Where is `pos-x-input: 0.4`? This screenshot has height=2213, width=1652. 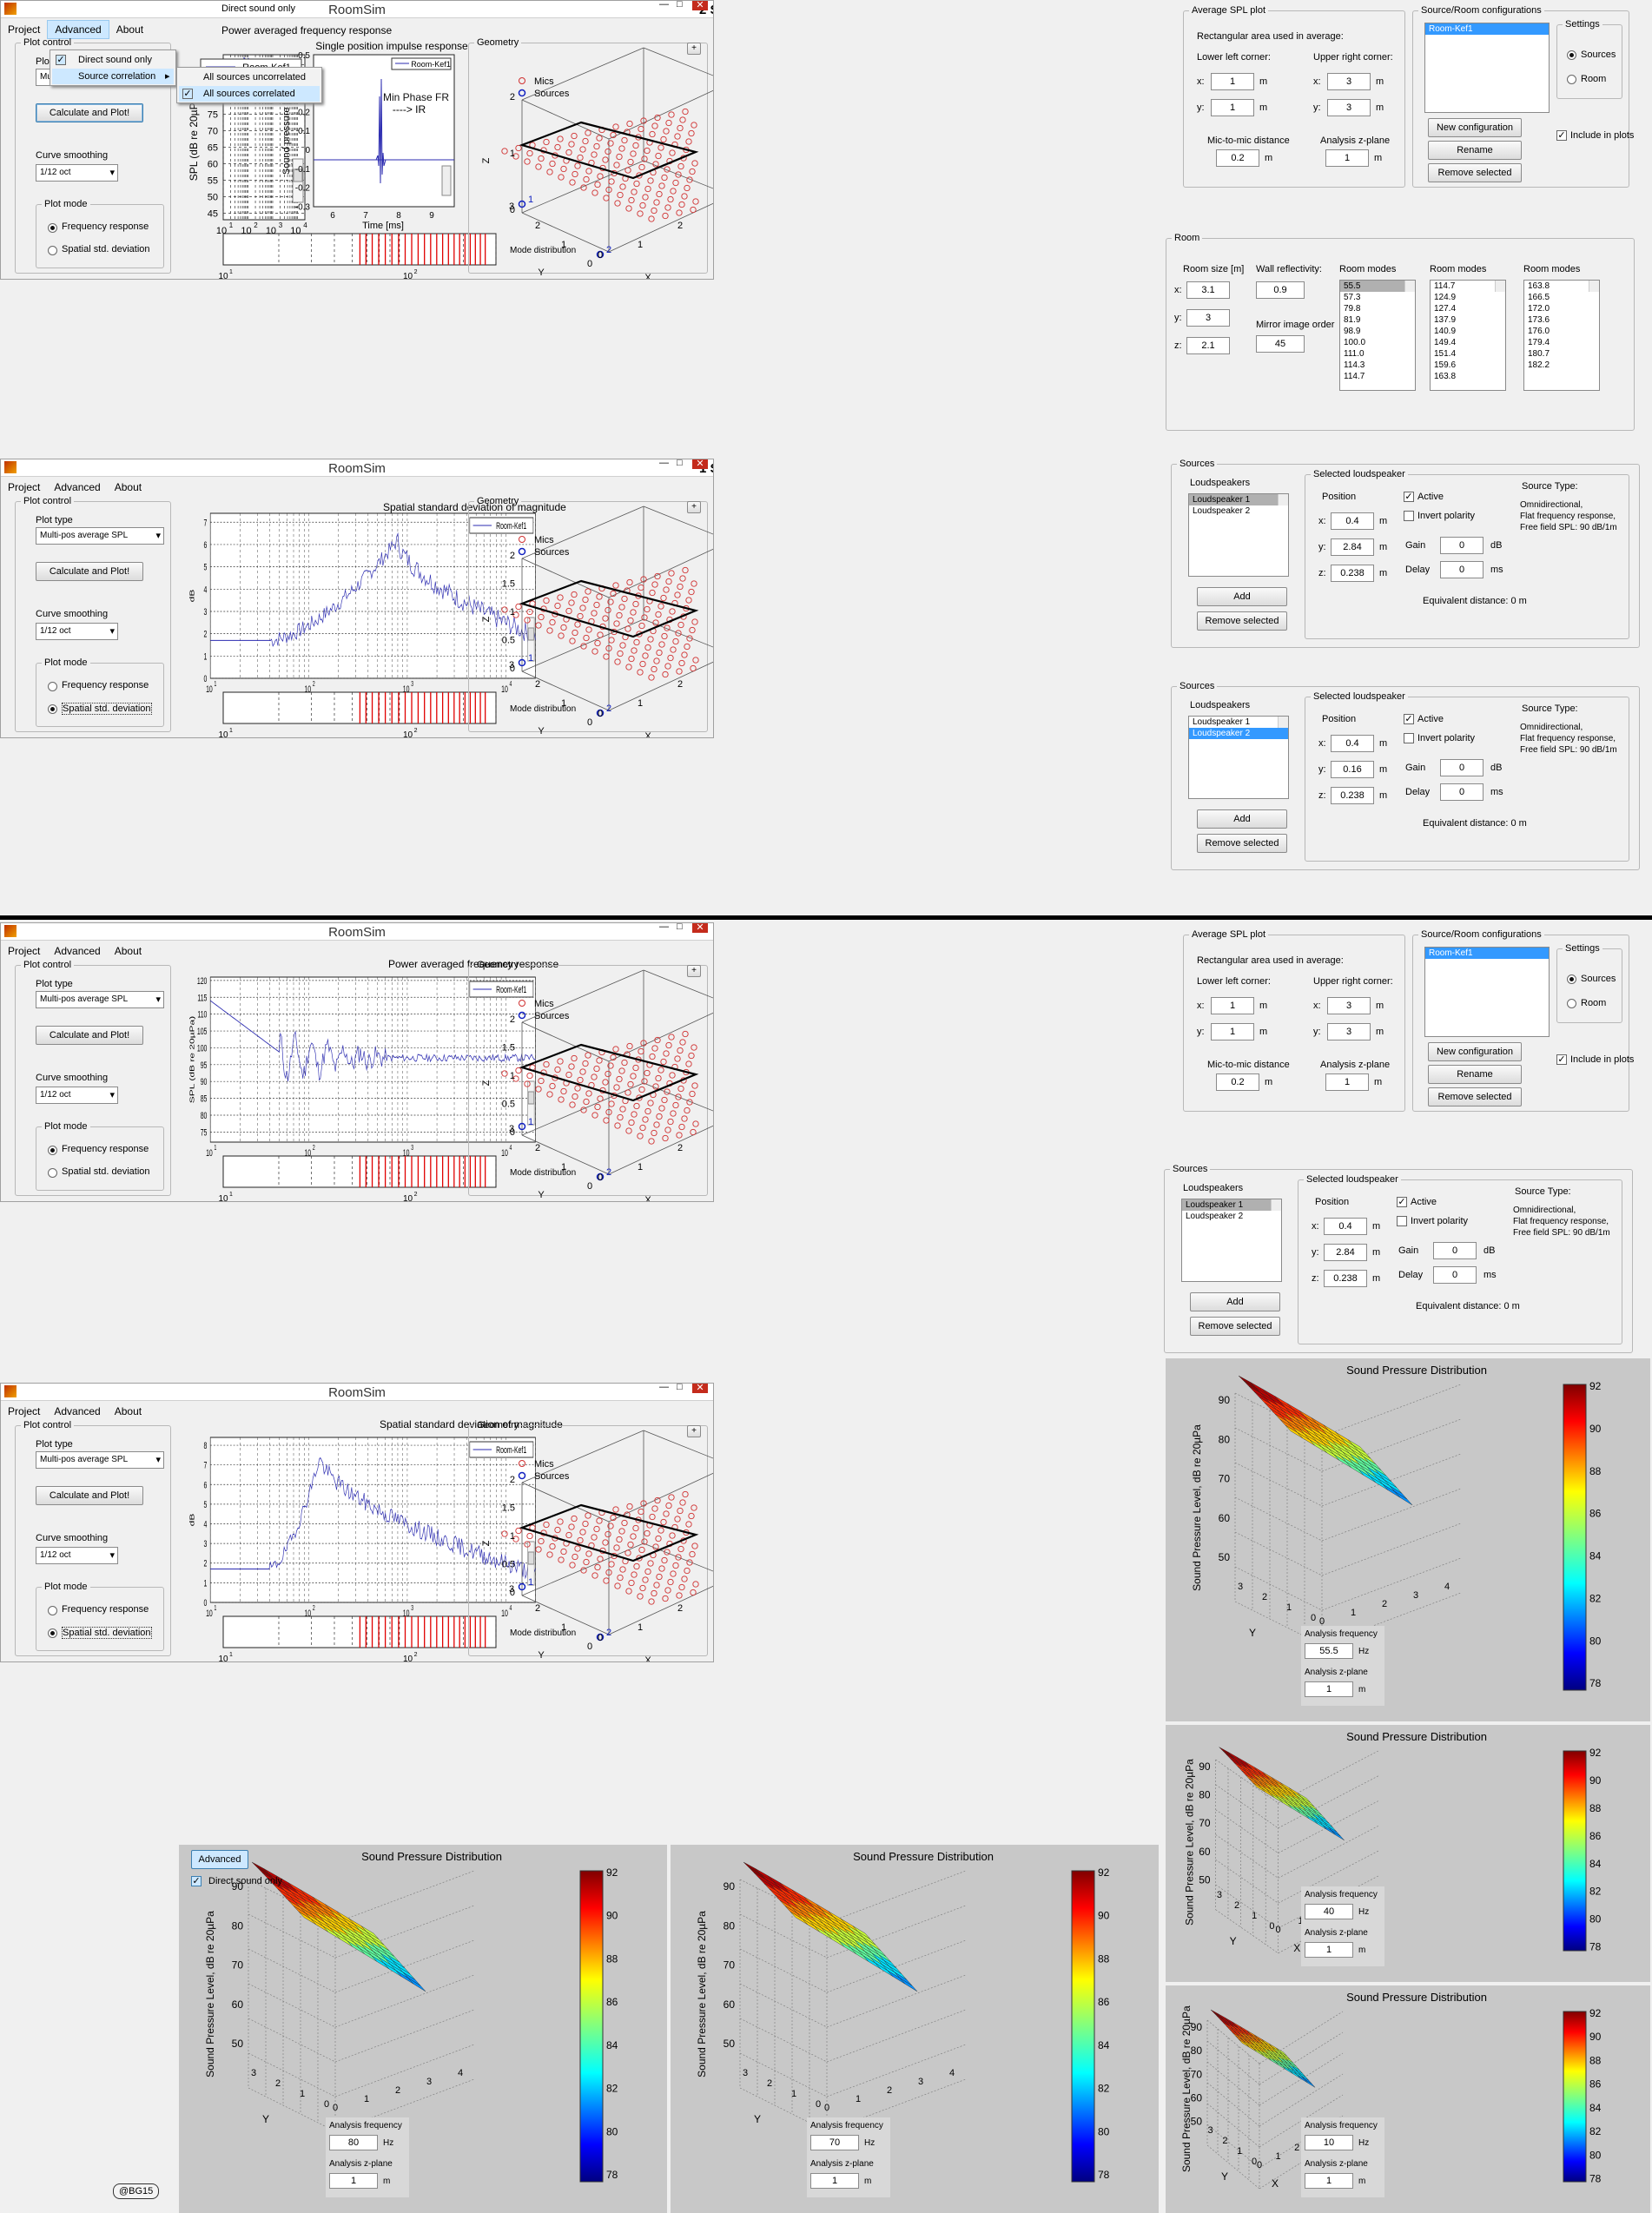 pos-x-input: 0.4 is located at coordinates (1345, 1227).